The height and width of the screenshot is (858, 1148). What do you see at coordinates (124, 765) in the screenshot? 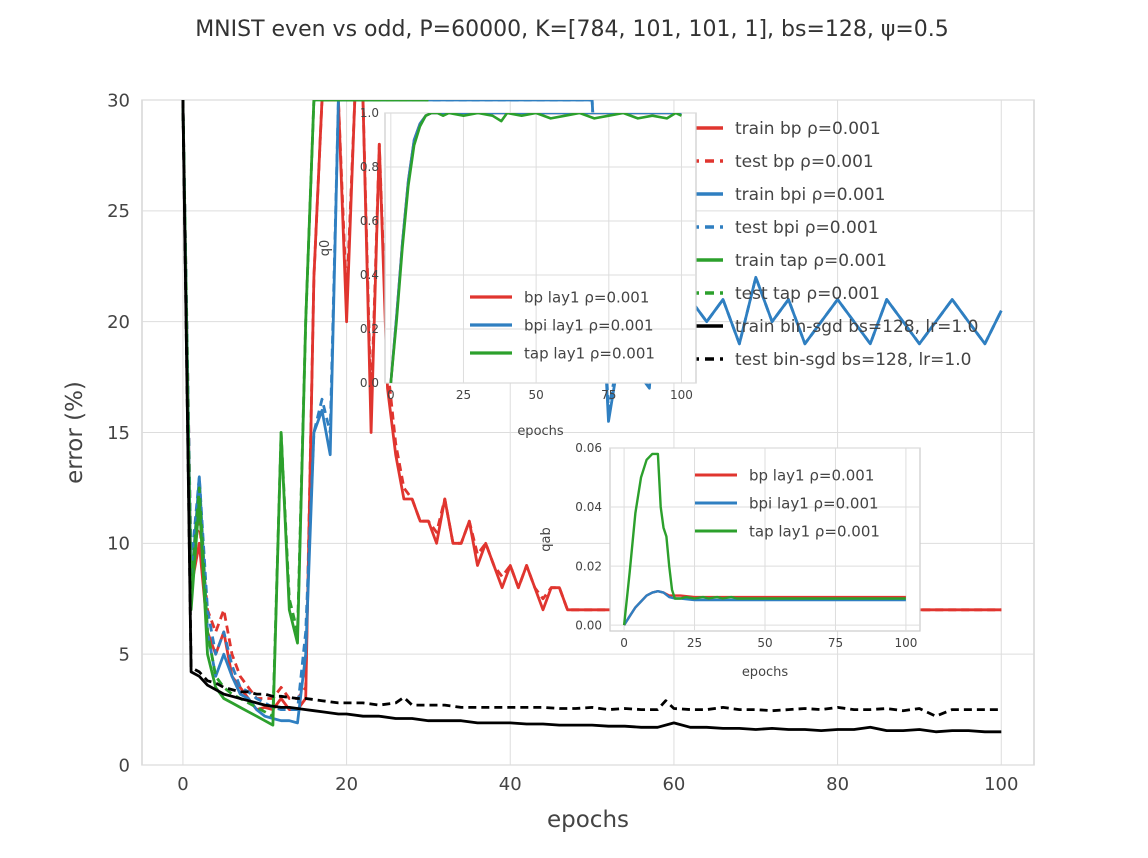
I see `main-ytick-label: 0` at bounding box center [124, 765].